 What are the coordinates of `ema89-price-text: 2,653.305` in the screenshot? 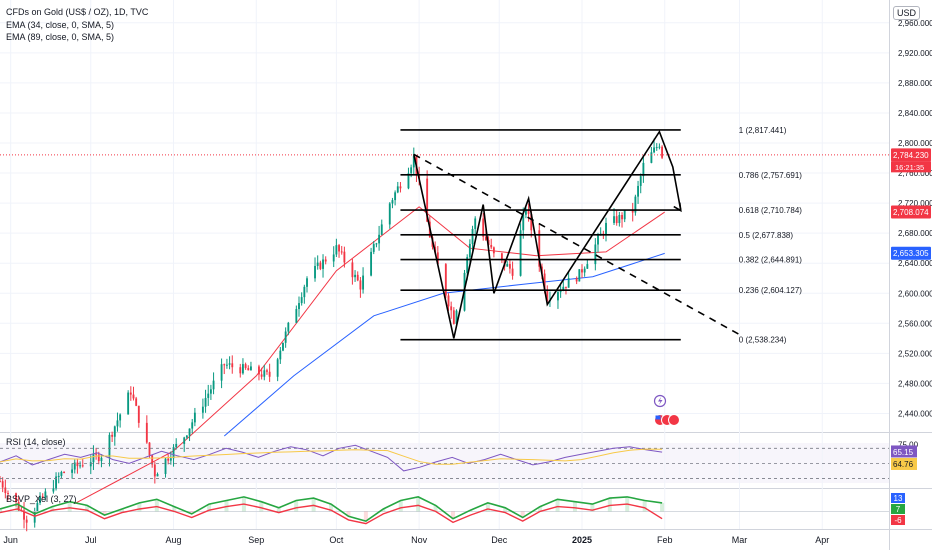 It's located at (911, 253).